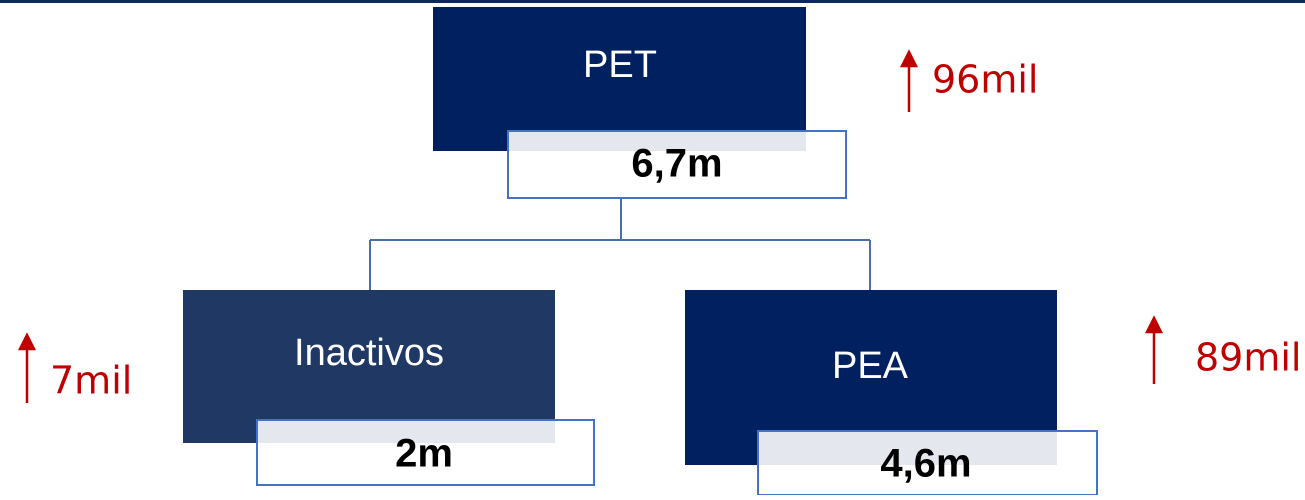  Describe the element at coordinates (870, 366) in the screenshot. I see `node-label: PEA` at that location.